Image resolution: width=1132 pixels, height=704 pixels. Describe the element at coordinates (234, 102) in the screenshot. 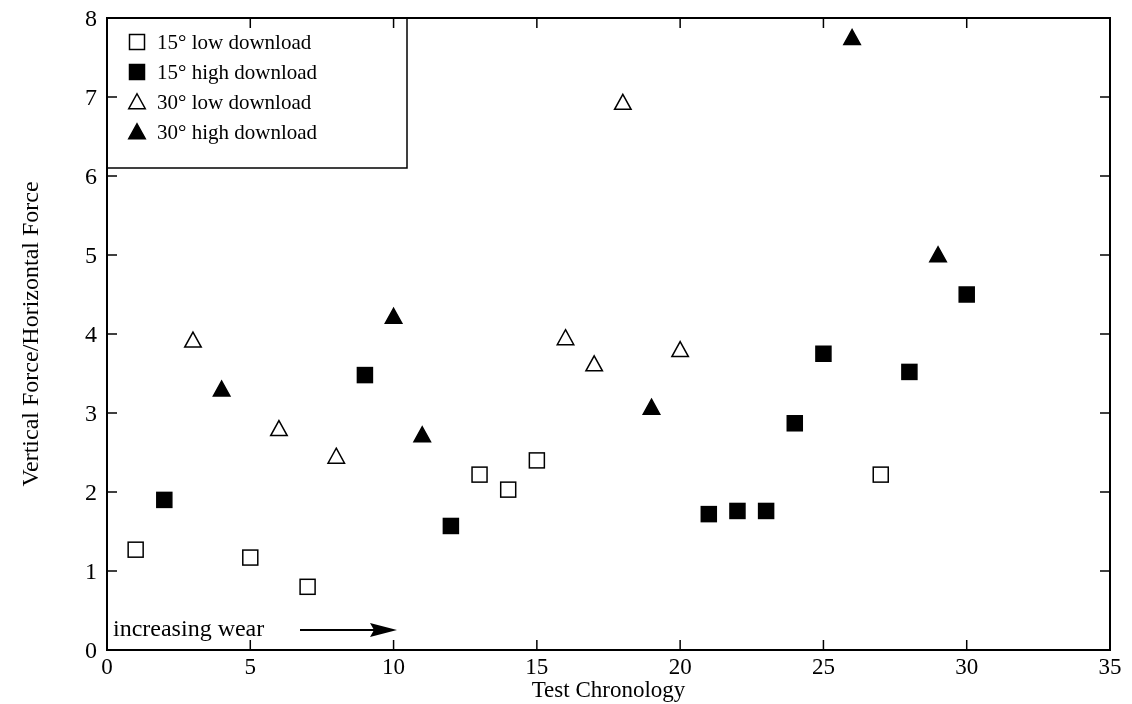

I see `legend-label: 30° low download` at that location.